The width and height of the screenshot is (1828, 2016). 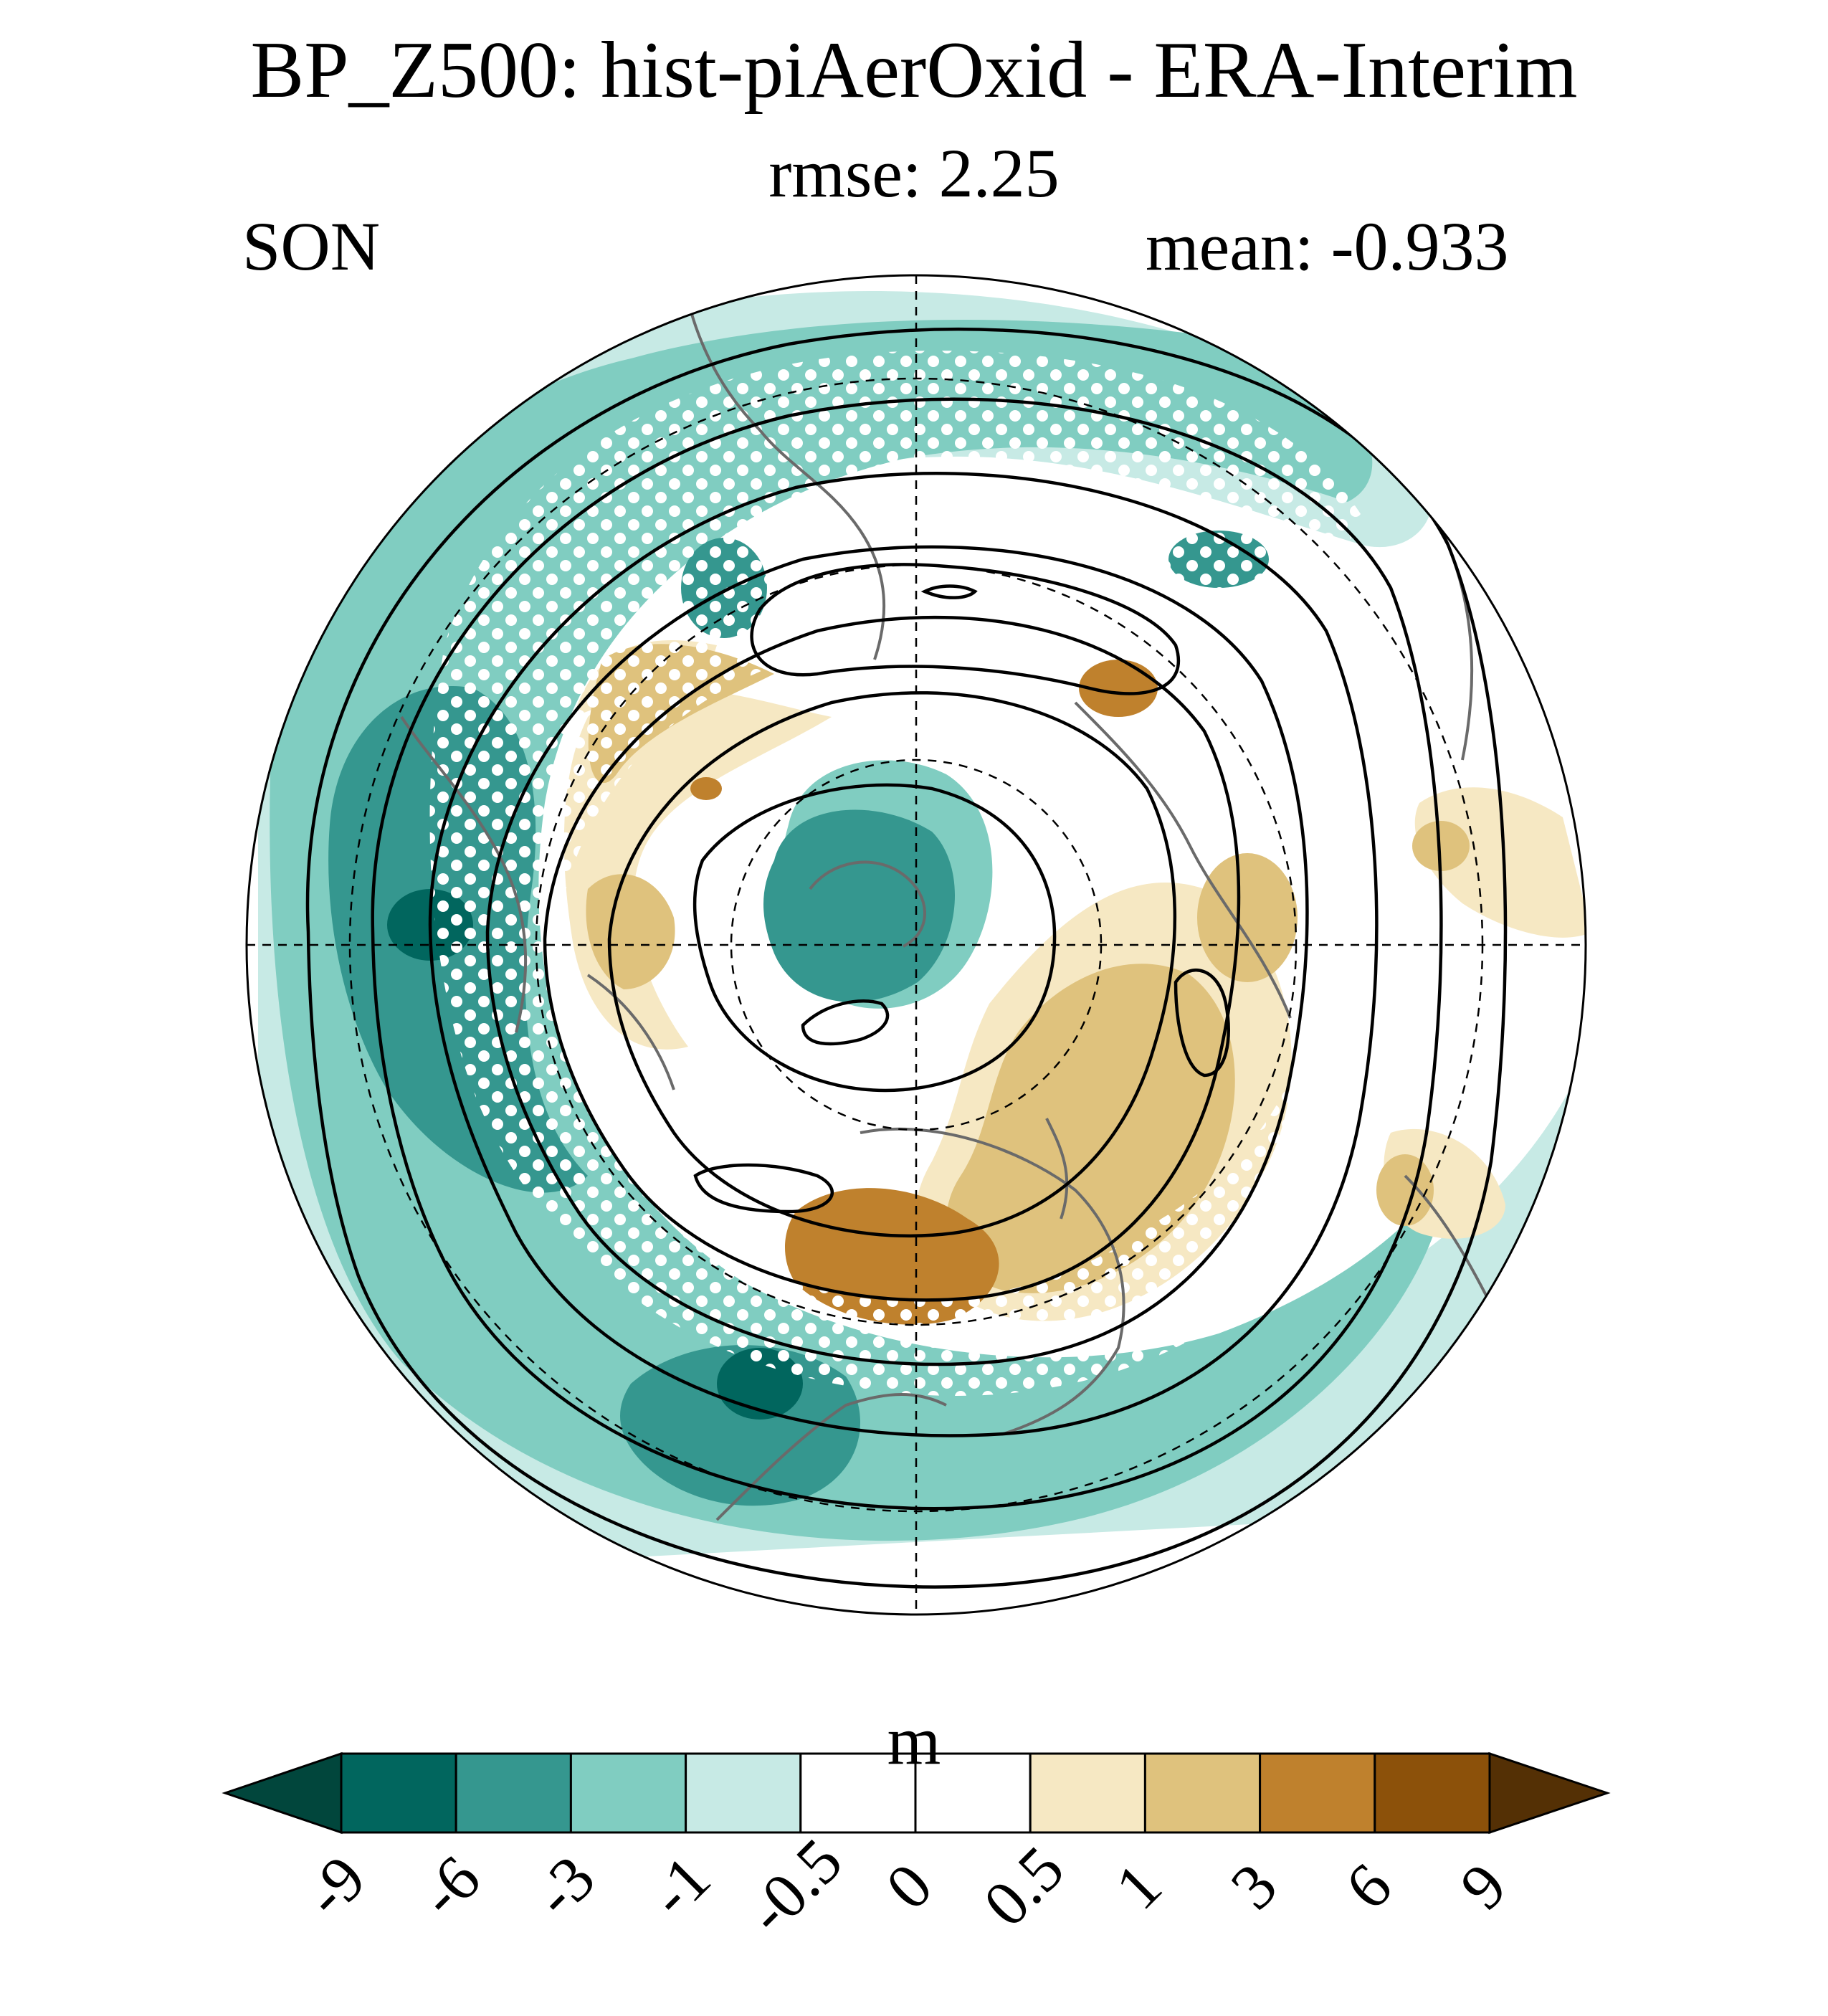 I want to click on colorbar, so click(x=916, y=1793).